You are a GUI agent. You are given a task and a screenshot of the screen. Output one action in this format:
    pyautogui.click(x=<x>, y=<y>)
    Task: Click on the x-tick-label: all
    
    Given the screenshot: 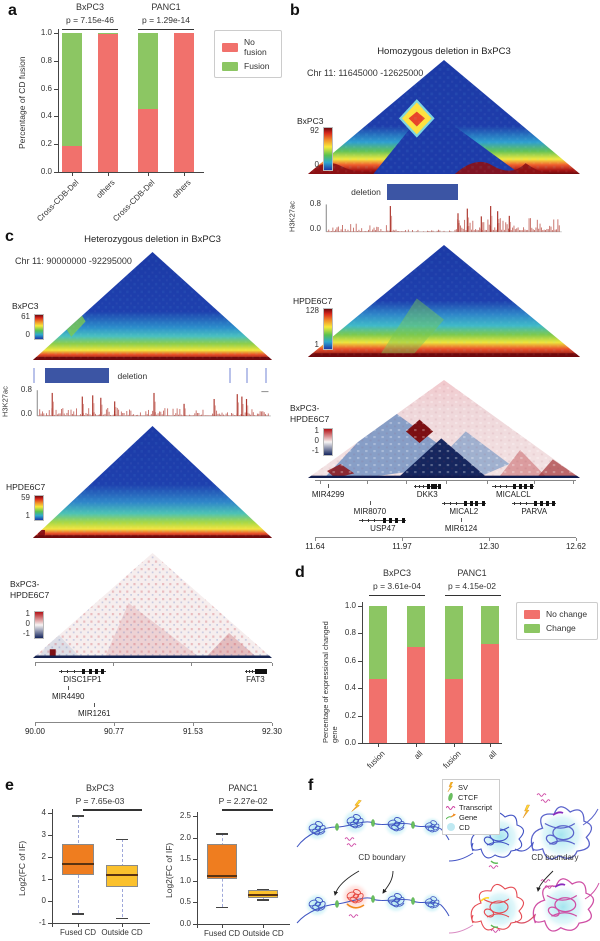 What is the action you would take?
    pyautogui.click(x=418, y=755)
    